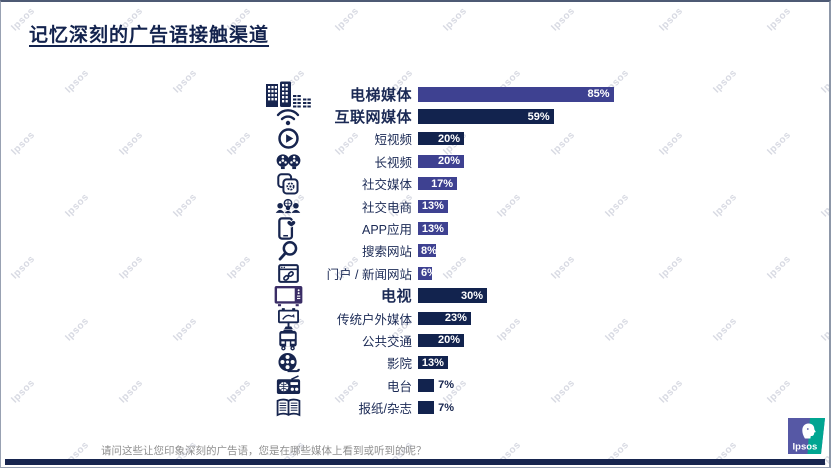 The height and width of the screenshot is (468, 831). I want to click on bar-area: 30%, so click(452, 296).